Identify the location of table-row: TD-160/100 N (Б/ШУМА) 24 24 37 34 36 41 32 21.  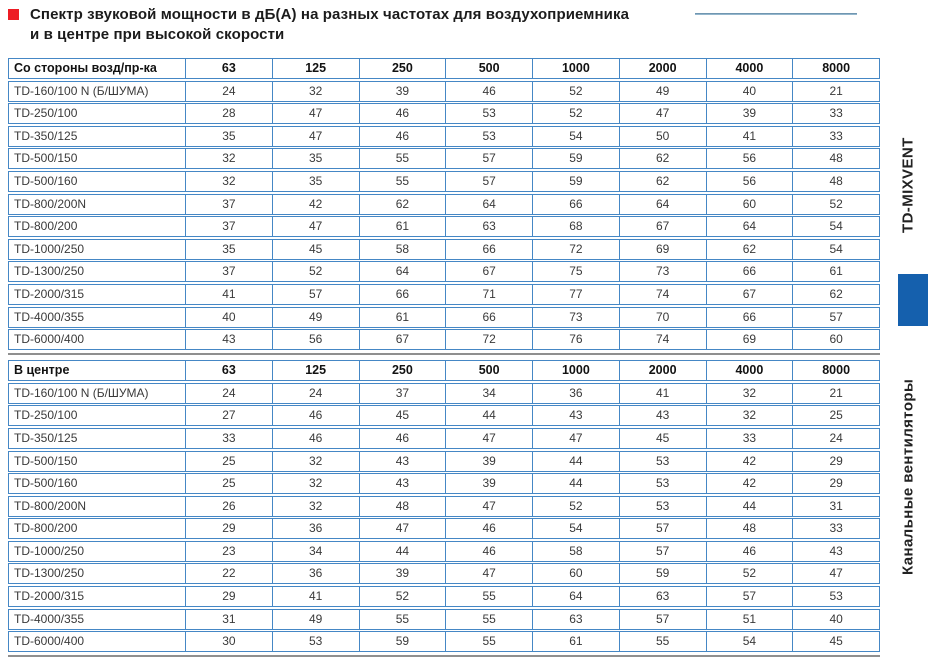
(444, 393).